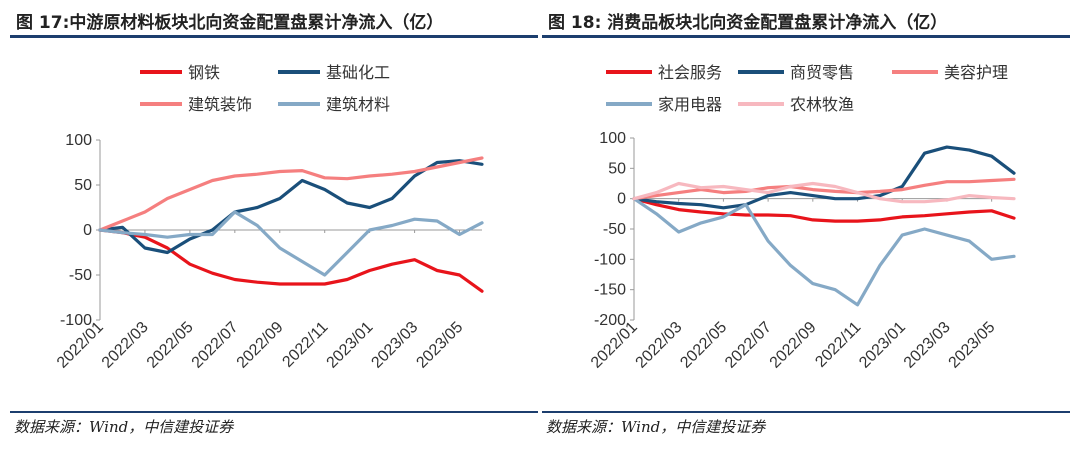  What do you see at coordinates (822, 72) in the screenshot?
I see `legend-label: 商贸零售` at bounding box center [822, 72].